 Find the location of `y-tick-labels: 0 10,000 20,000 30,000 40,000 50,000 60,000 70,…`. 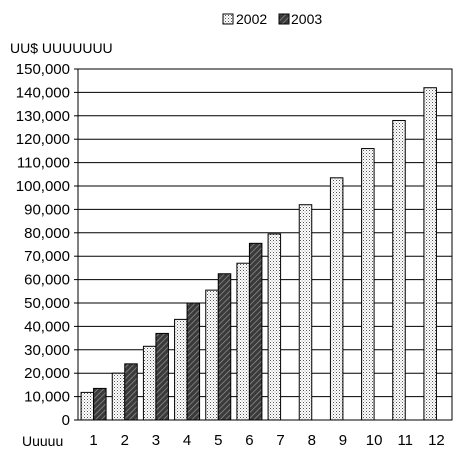

y-tick-labels: 0 10,000 20,000 30,000 40,000 50,000 60,000 70,… is located at coordinates (47, 245).